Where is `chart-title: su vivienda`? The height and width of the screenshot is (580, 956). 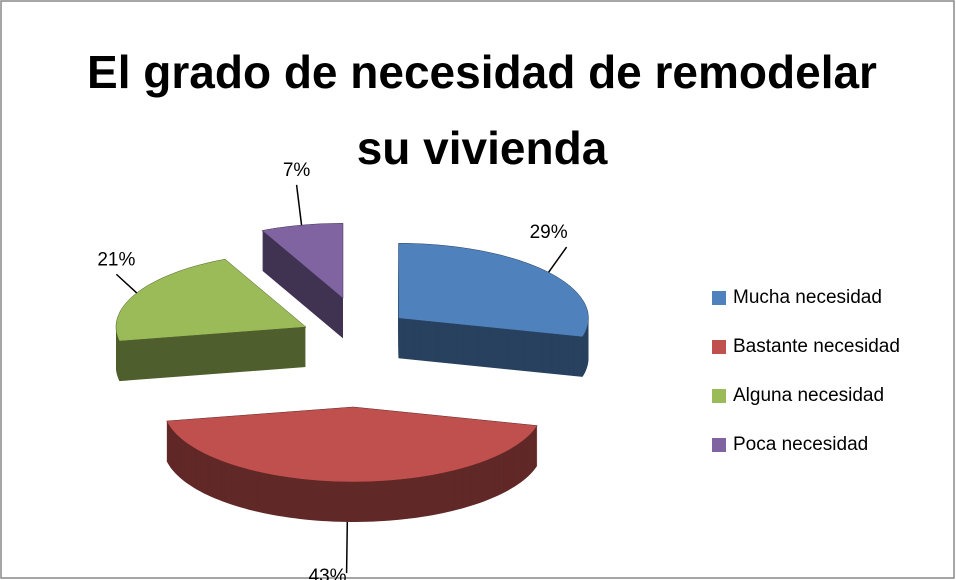 chart-title: su vivienda is located at coordinates (482, 148).